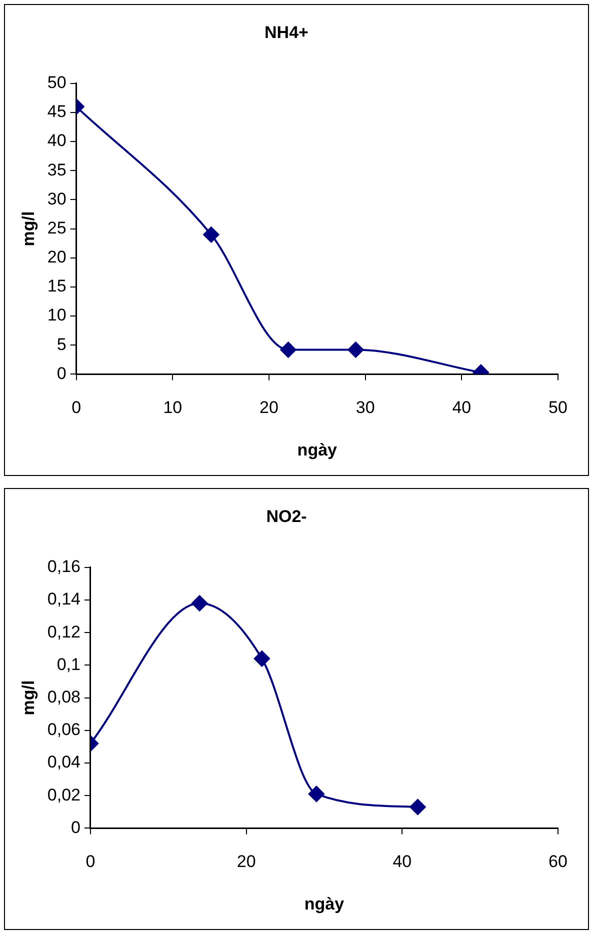  Describe the element at coordinates (63, 696) in the screenshot. I see `y-tick-label: 0,08` at that location.